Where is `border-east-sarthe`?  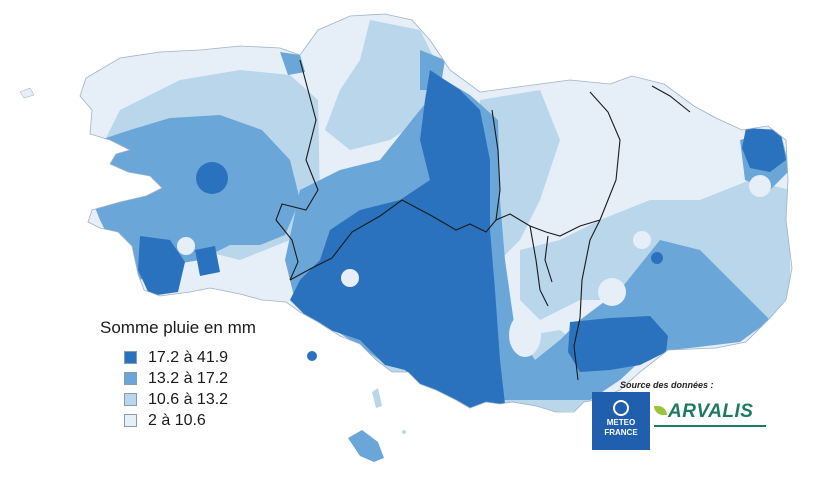 border-east-sarthe is located at coordinates (587, 300).